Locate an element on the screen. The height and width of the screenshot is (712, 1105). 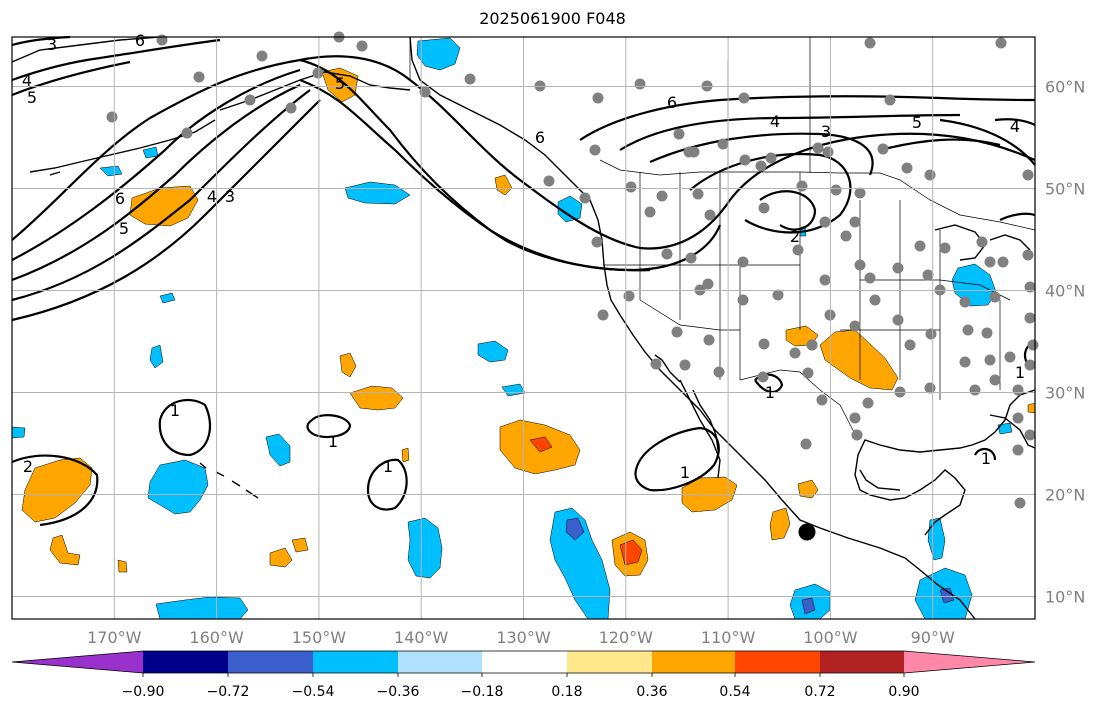
longitude-label: 150°W is located at coordinates (319, 637).